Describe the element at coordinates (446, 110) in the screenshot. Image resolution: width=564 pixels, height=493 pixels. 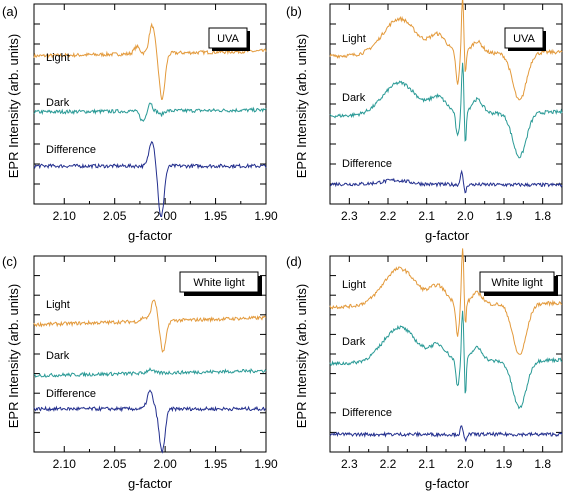
I see `panel-b-trace-dark` at that location.